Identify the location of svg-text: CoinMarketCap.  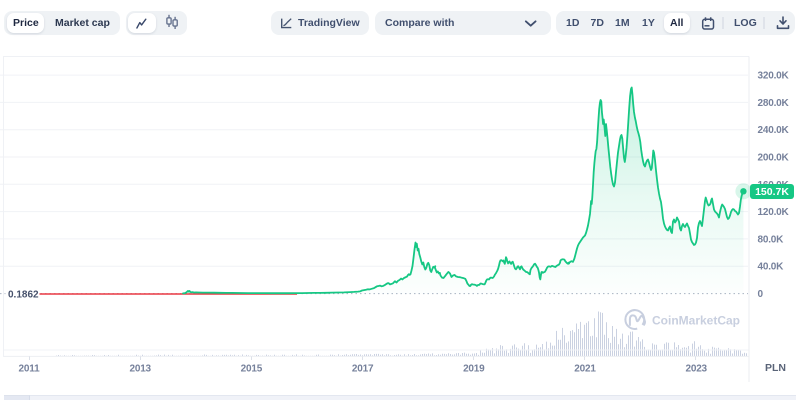
(696, 321).